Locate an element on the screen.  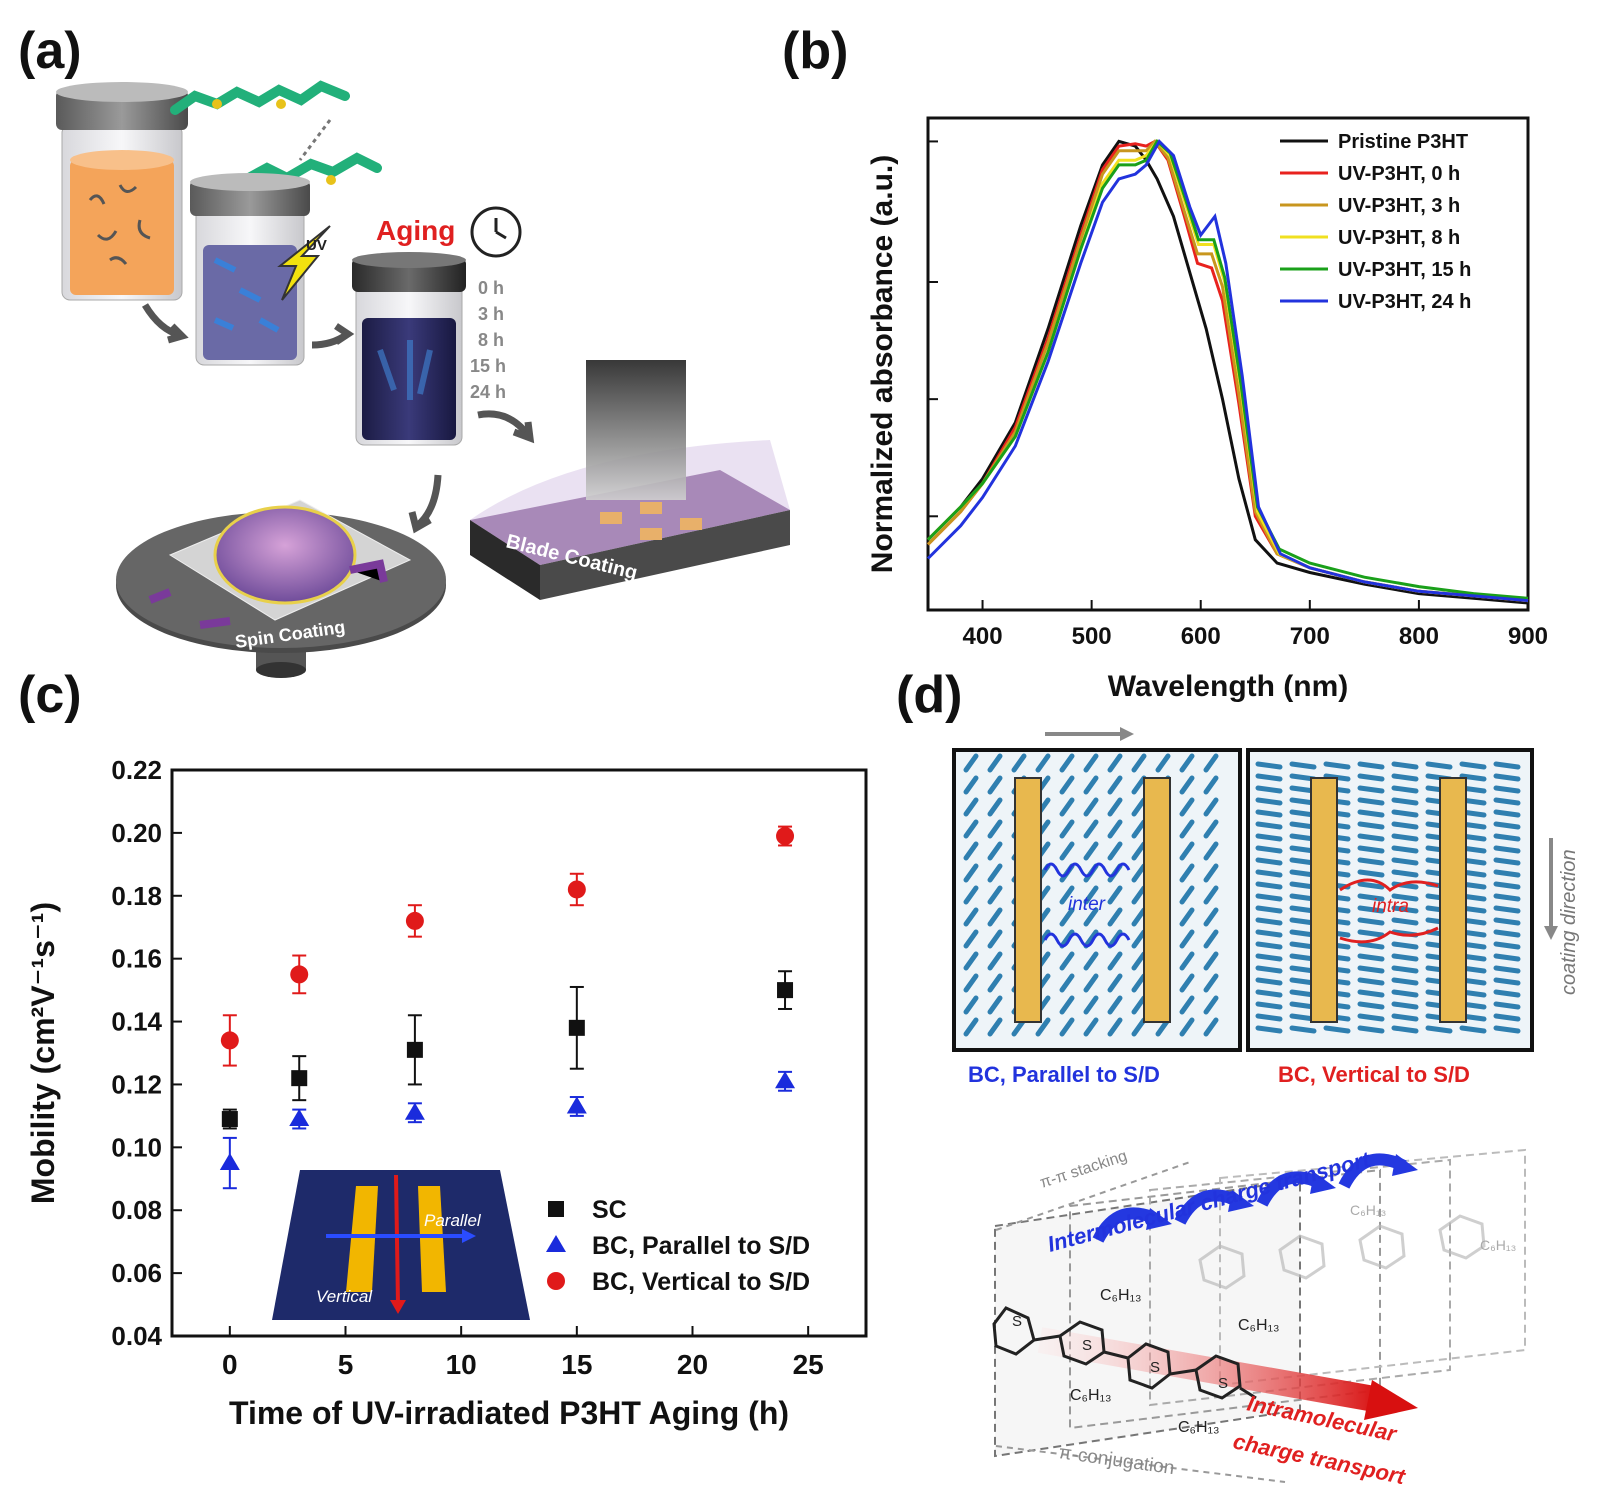
parallel-caption: BC, Parallel to S/D is located at coordinates (1064, 1074).